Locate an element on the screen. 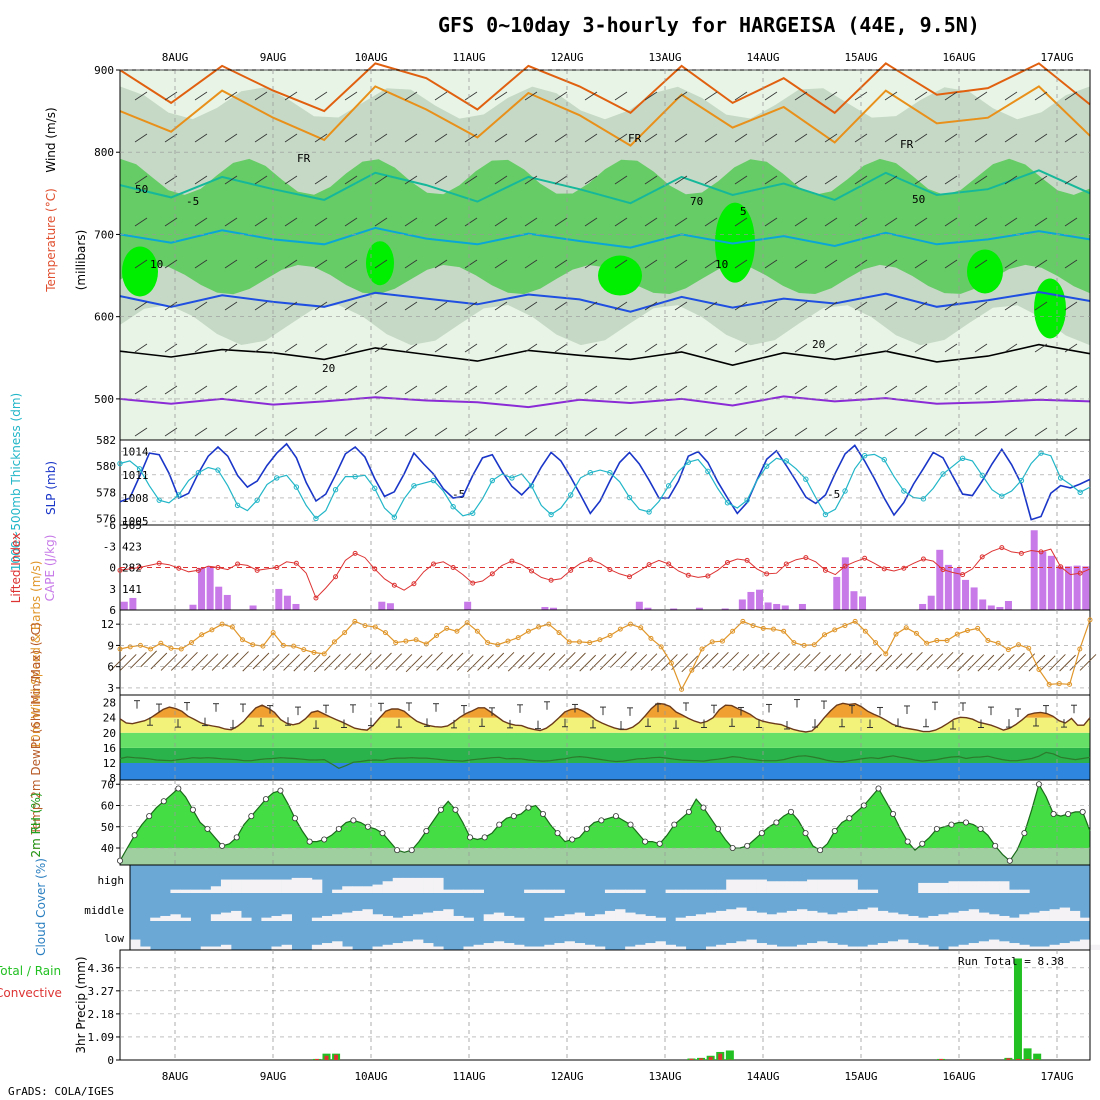 This screenshot has height=1100, width=1100. top-date-label: 15AUG is located at coordinates (860, 57).